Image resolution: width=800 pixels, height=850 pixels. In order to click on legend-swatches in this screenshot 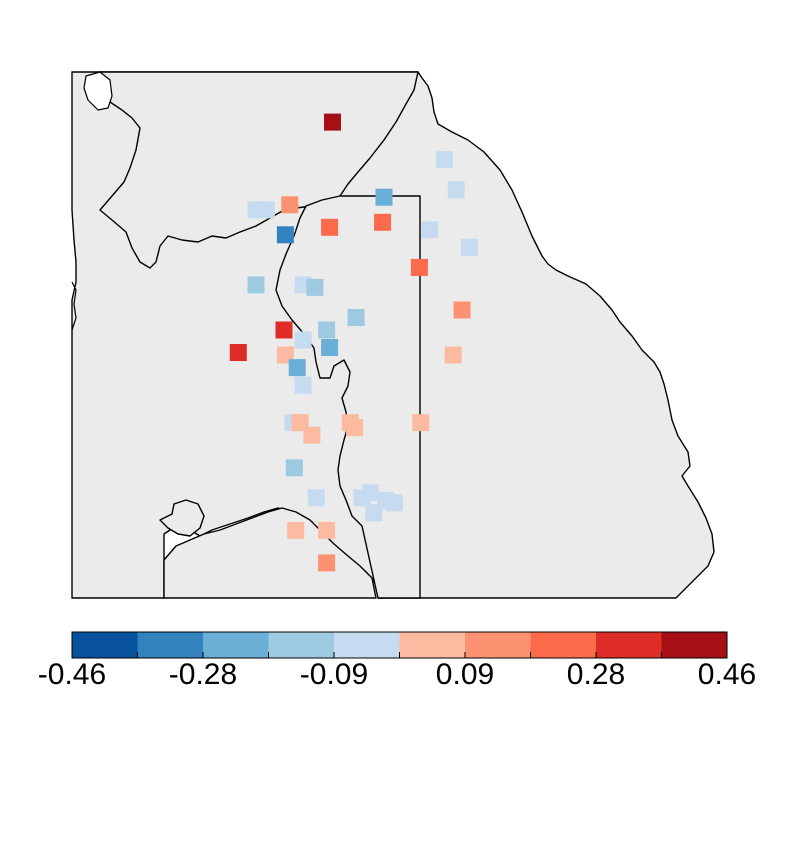, I will do `click(400, 645)`.